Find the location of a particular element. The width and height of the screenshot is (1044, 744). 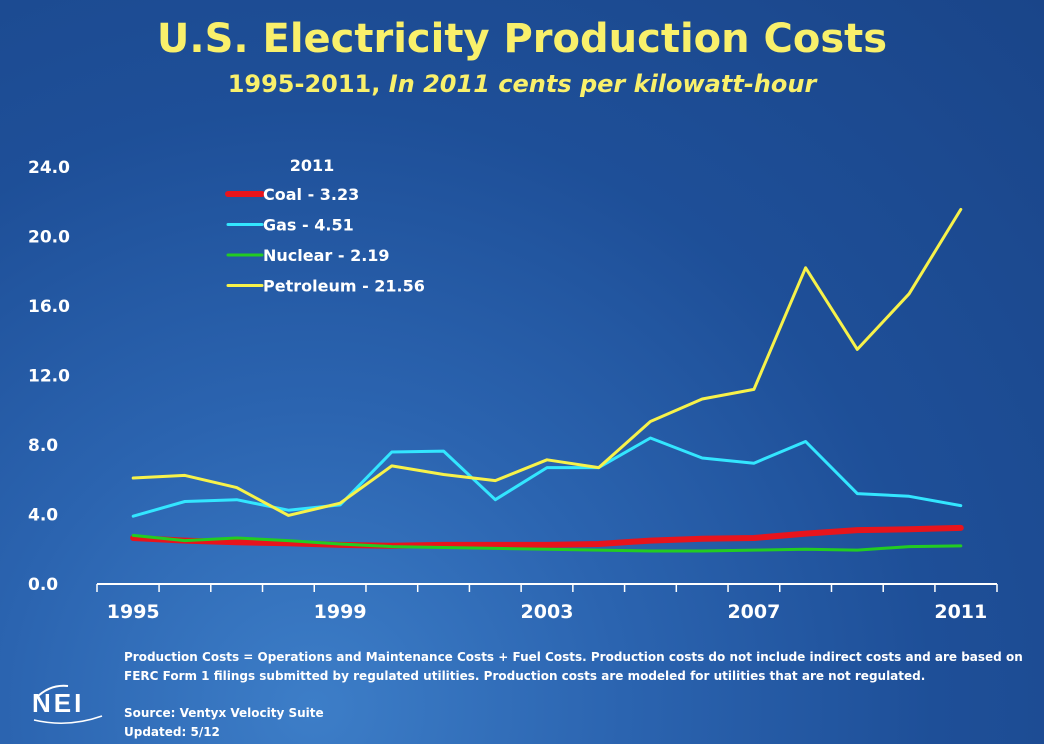

subtitle-units: In 2011 cents per kilowatt-hour is located at coordinates (602, 84).